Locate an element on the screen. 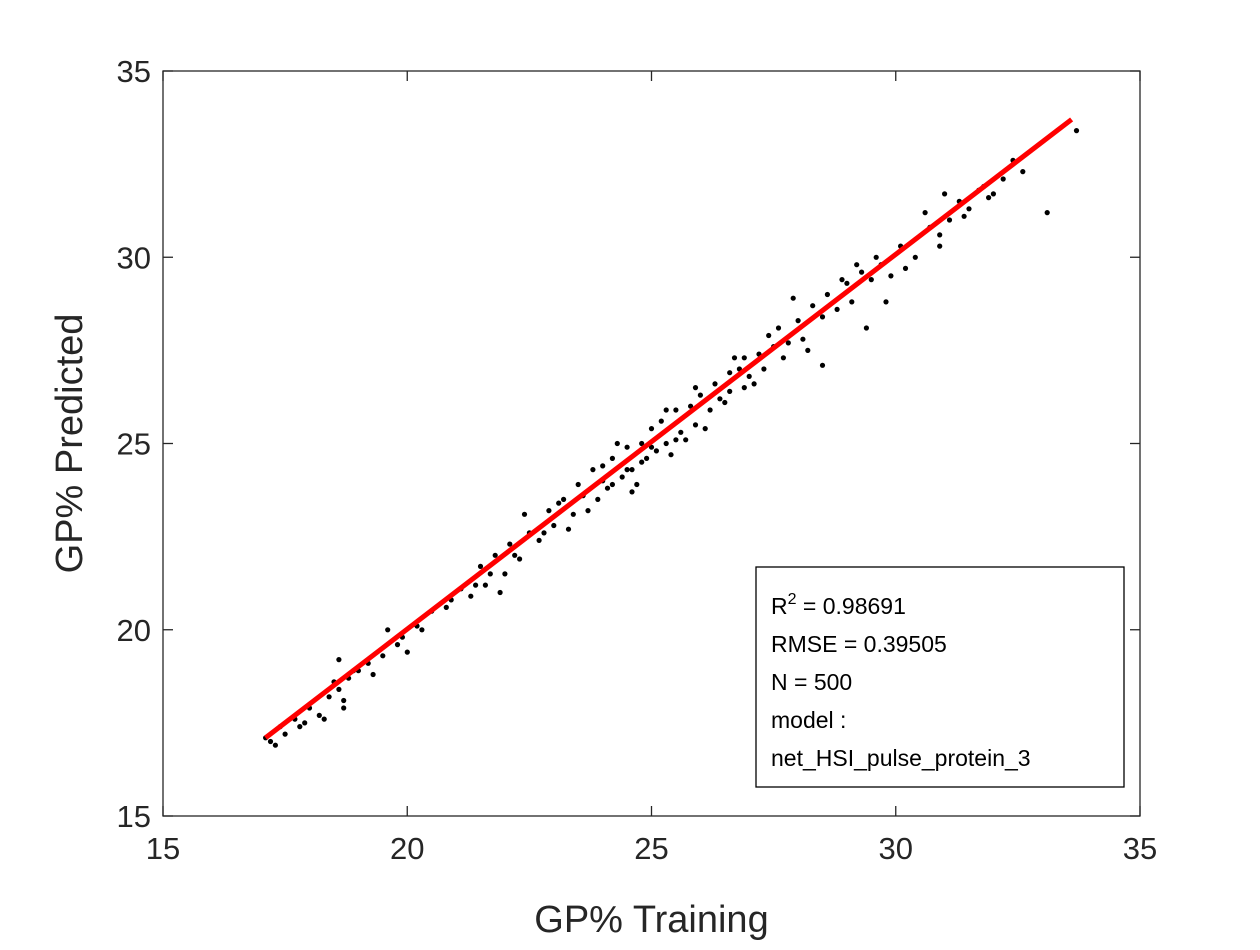  y-tick-label: 30 is located at coordinates (134, 257).